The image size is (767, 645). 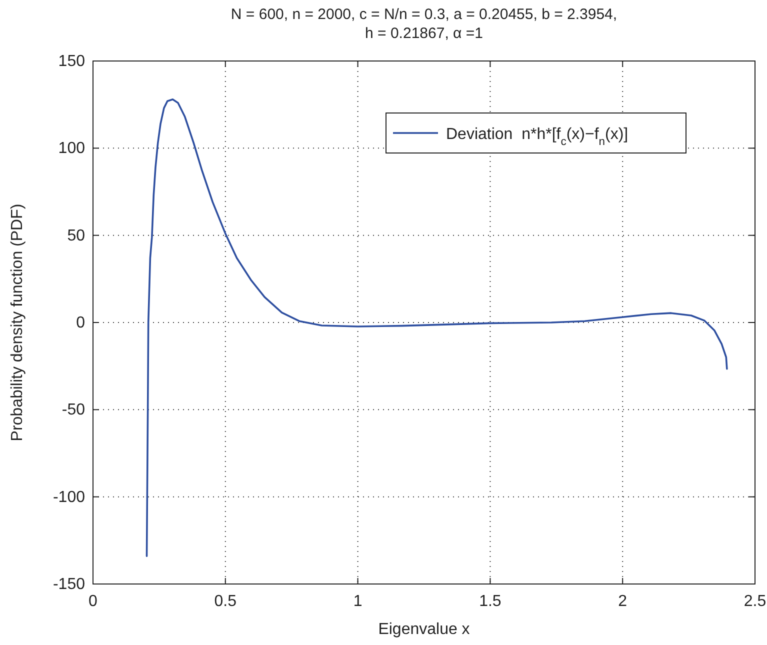 What do you see at coordinates (755, 601) in the screenshot?
I see `x-tick-label: 2.5` at bounding box center [755, 601].